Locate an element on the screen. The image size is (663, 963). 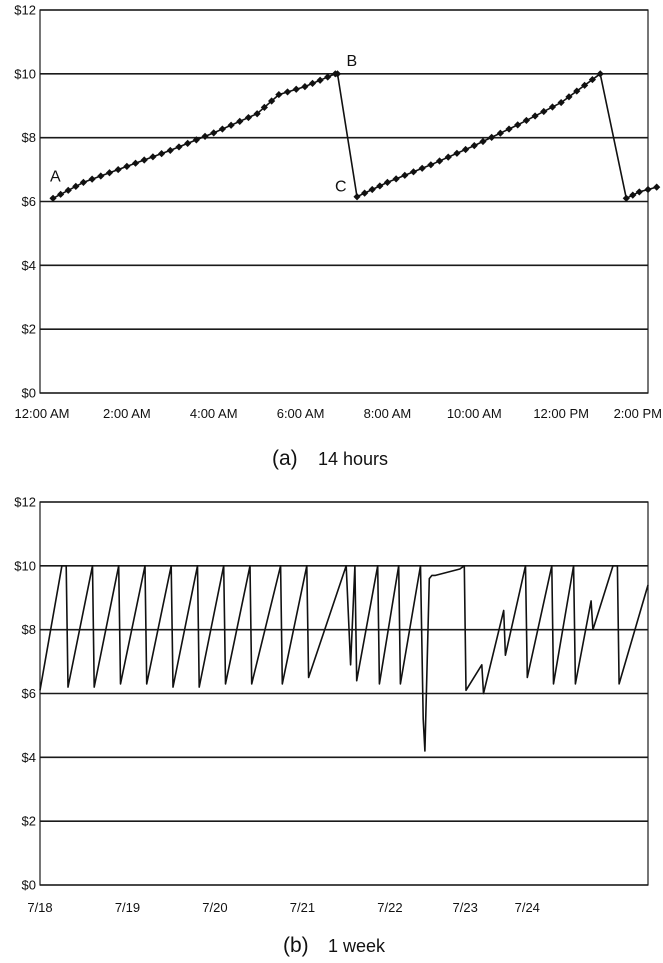
panel-a-annotations: A B C is located at coordinates (203, 124).